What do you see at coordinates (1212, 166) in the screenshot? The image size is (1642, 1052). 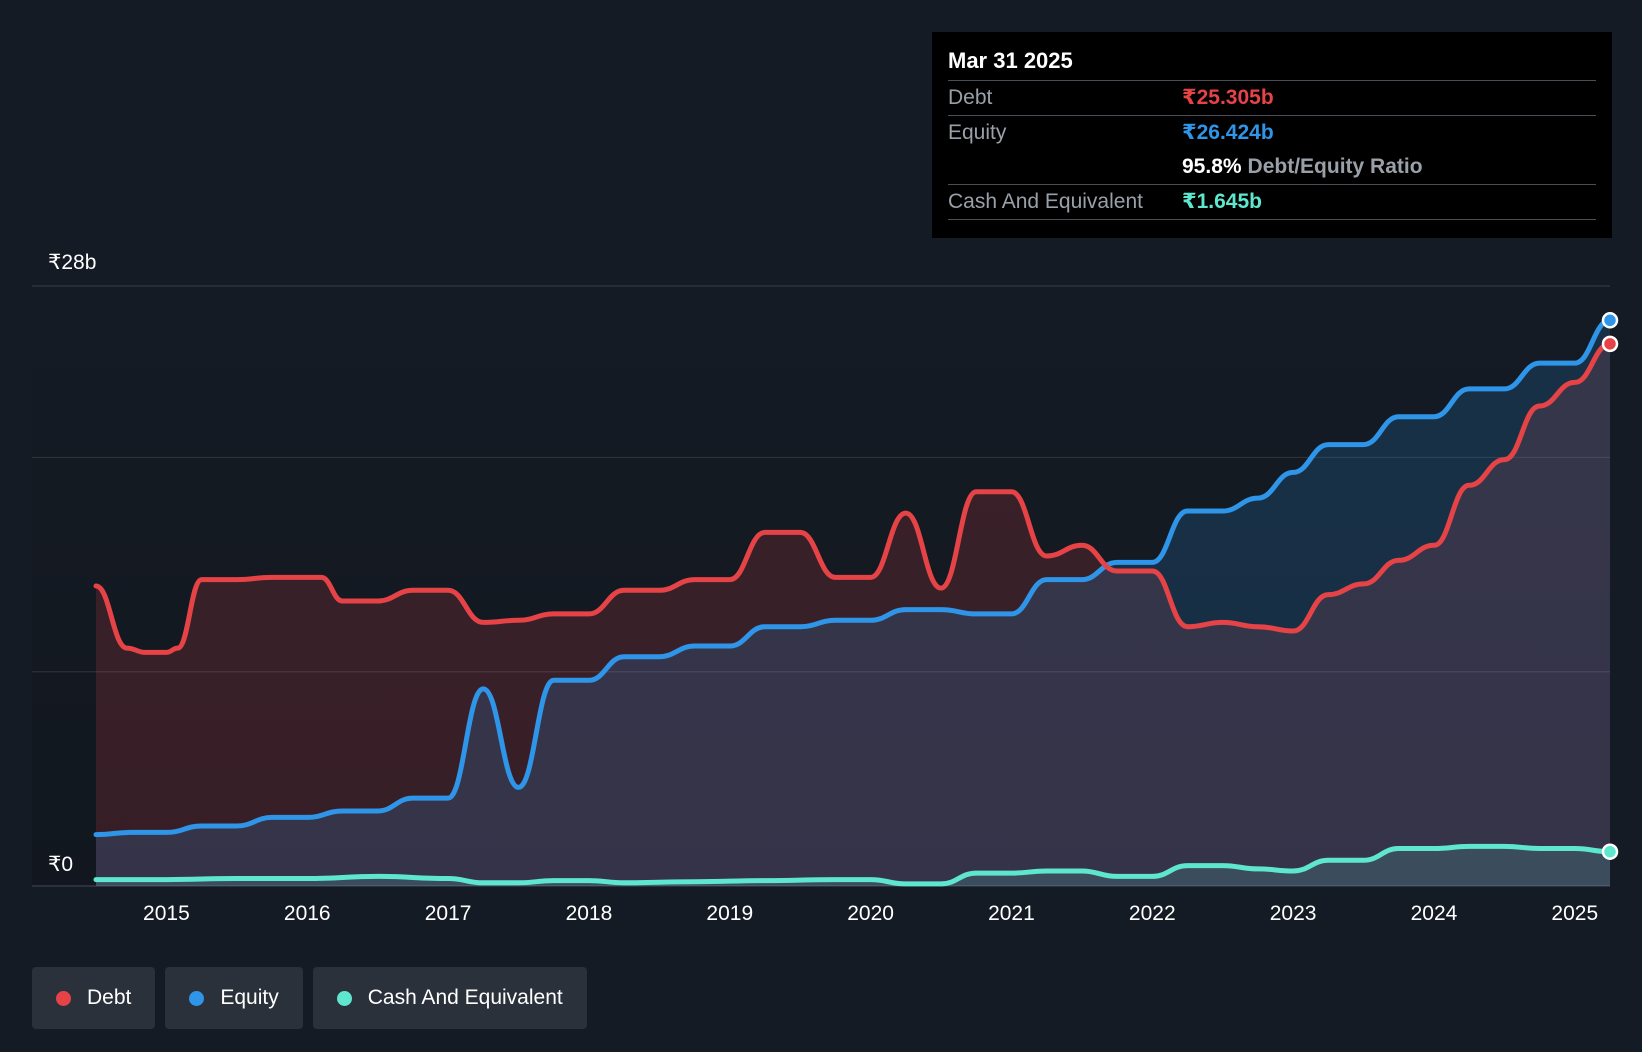 I see `tooltip-ratio-value: 95.8%` at bounding box center [1212, 166].